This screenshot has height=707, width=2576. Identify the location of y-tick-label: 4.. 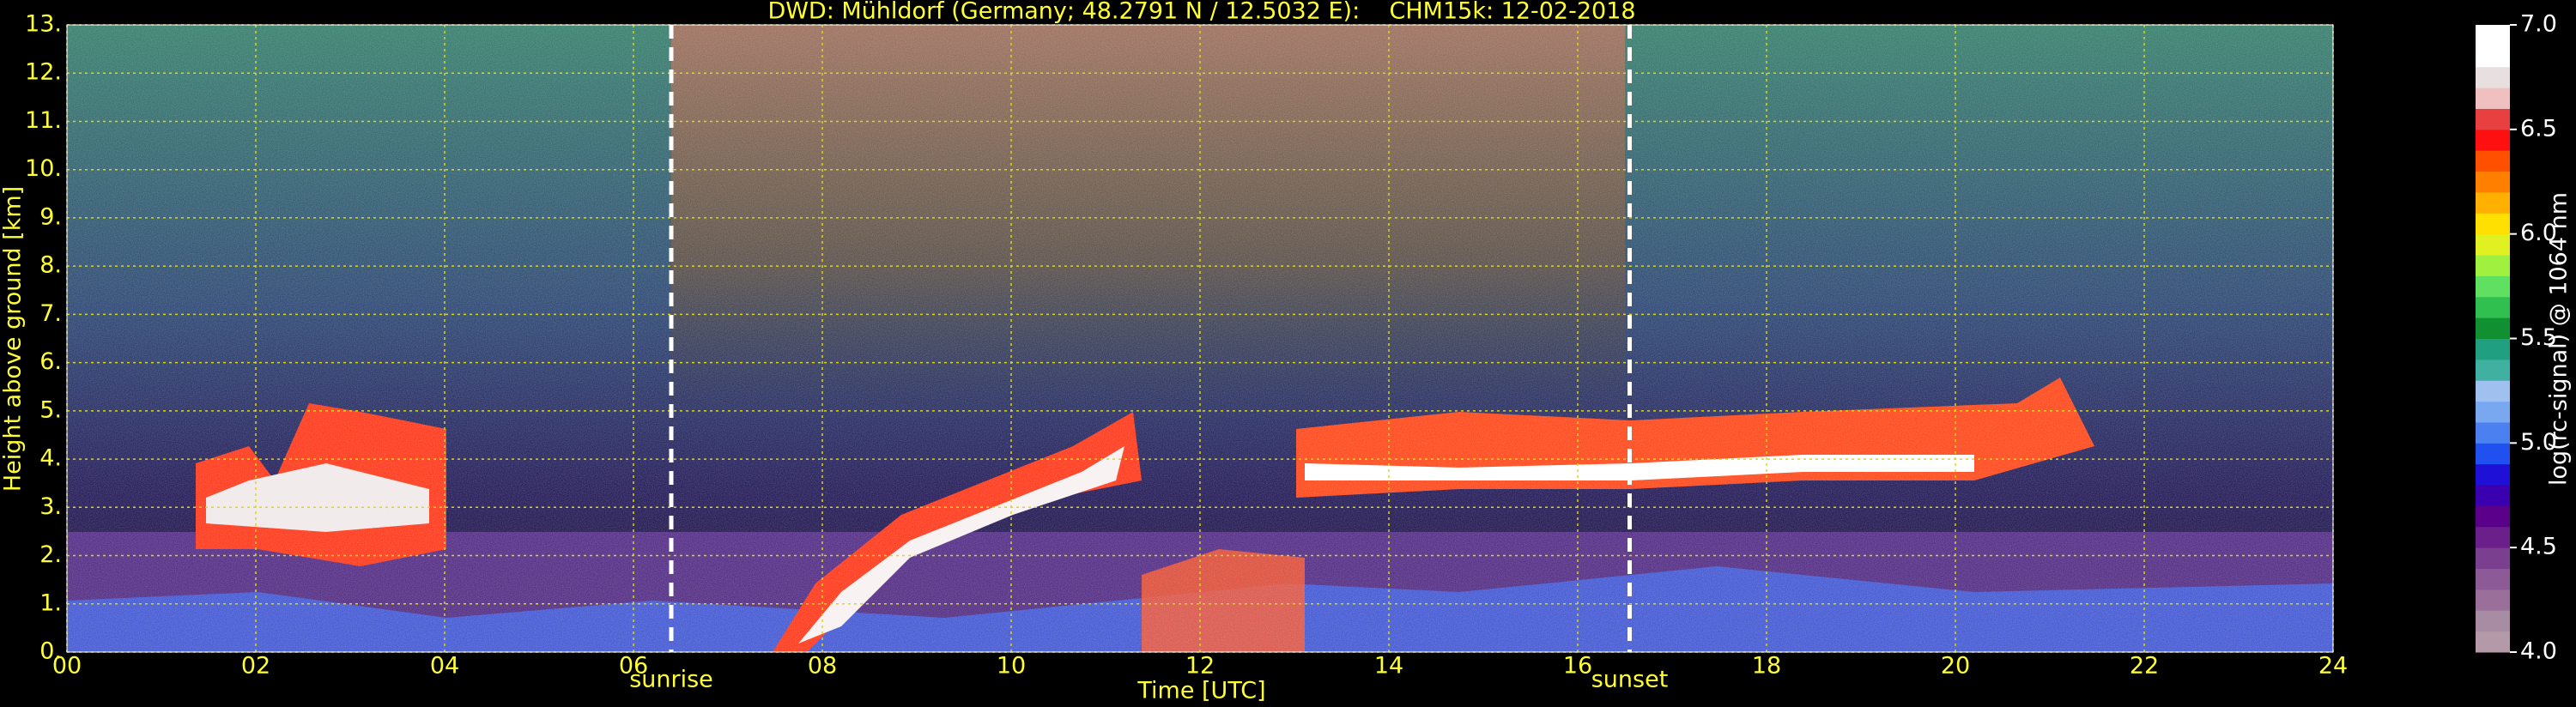
(50, 459).